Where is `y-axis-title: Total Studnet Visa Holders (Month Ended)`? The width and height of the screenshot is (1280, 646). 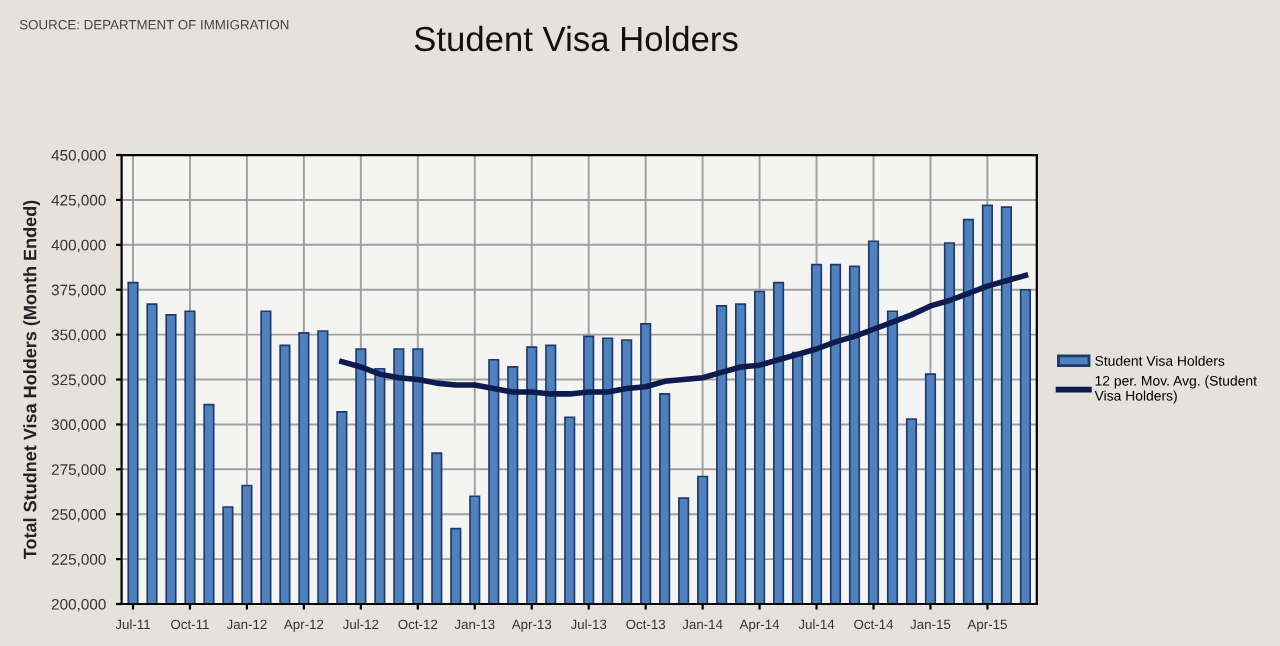 y-axis-title: Total Studnet Visa Holders (Month Ended) is located at coordinates (31, 380).